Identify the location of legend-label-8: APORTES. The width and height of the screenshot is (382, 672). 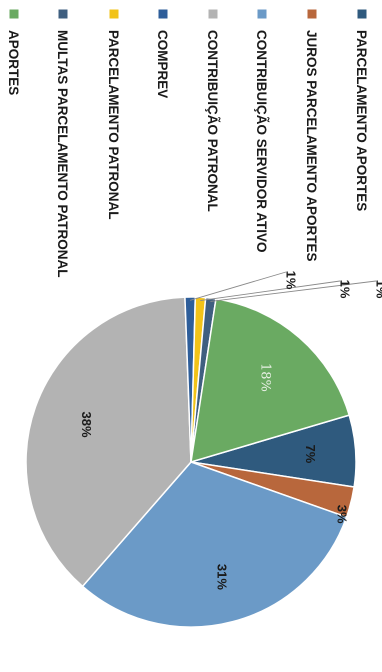
(13, 62).